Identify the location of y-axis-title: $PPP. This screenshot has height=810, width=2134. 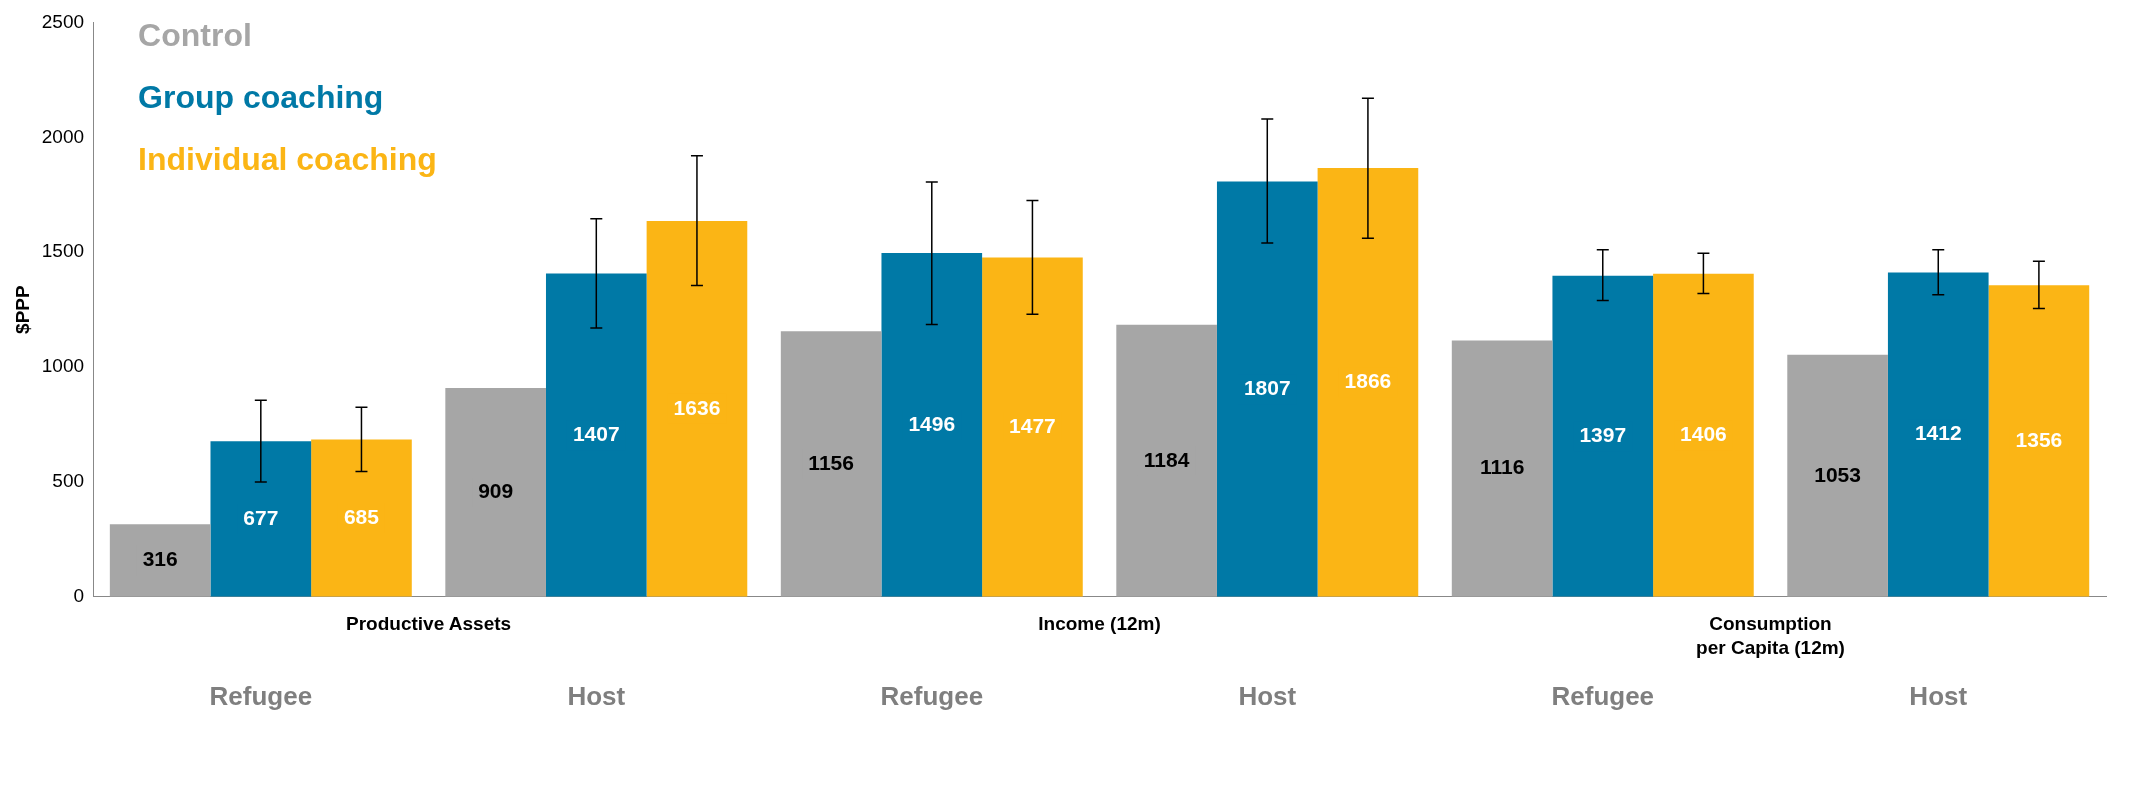
(22, 309).